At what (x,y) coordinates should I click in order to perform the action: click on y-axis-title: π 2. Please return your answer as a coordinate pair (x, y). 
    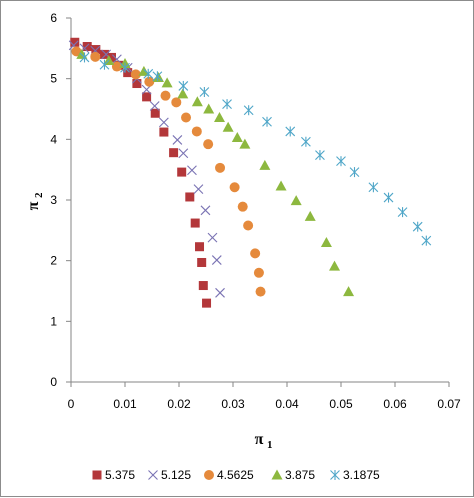
    Looking at the image, I should click on (35, 201).